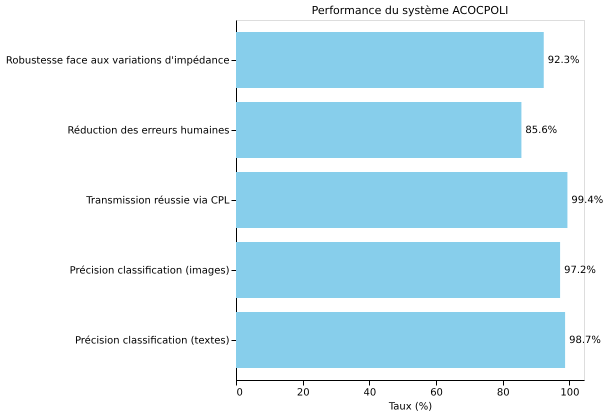  Describe the element at coordinates (587, 200) in the screenshot. I see `data-label: 99.4%` at that location.